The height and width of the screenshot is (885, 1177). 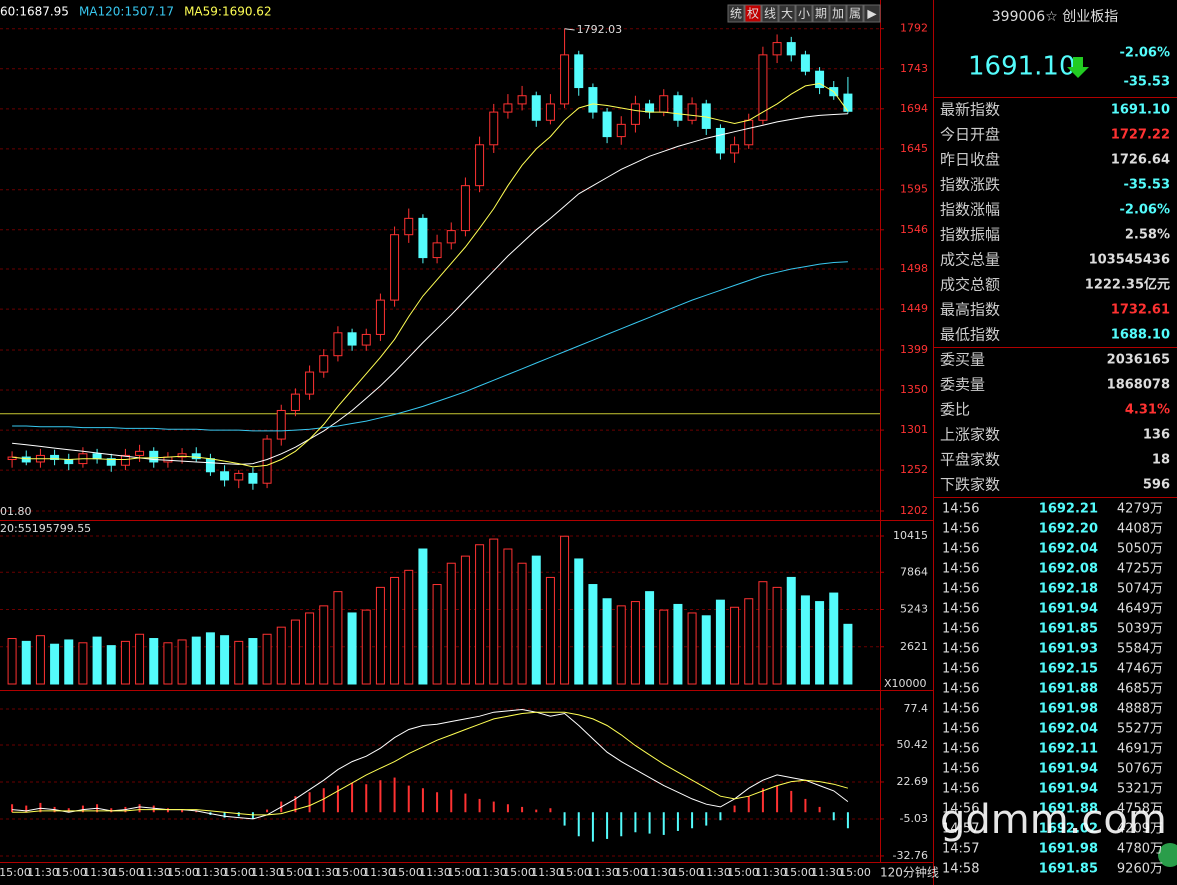 I want to click on toolbar-label: ▶, so click(x=872, y=14).